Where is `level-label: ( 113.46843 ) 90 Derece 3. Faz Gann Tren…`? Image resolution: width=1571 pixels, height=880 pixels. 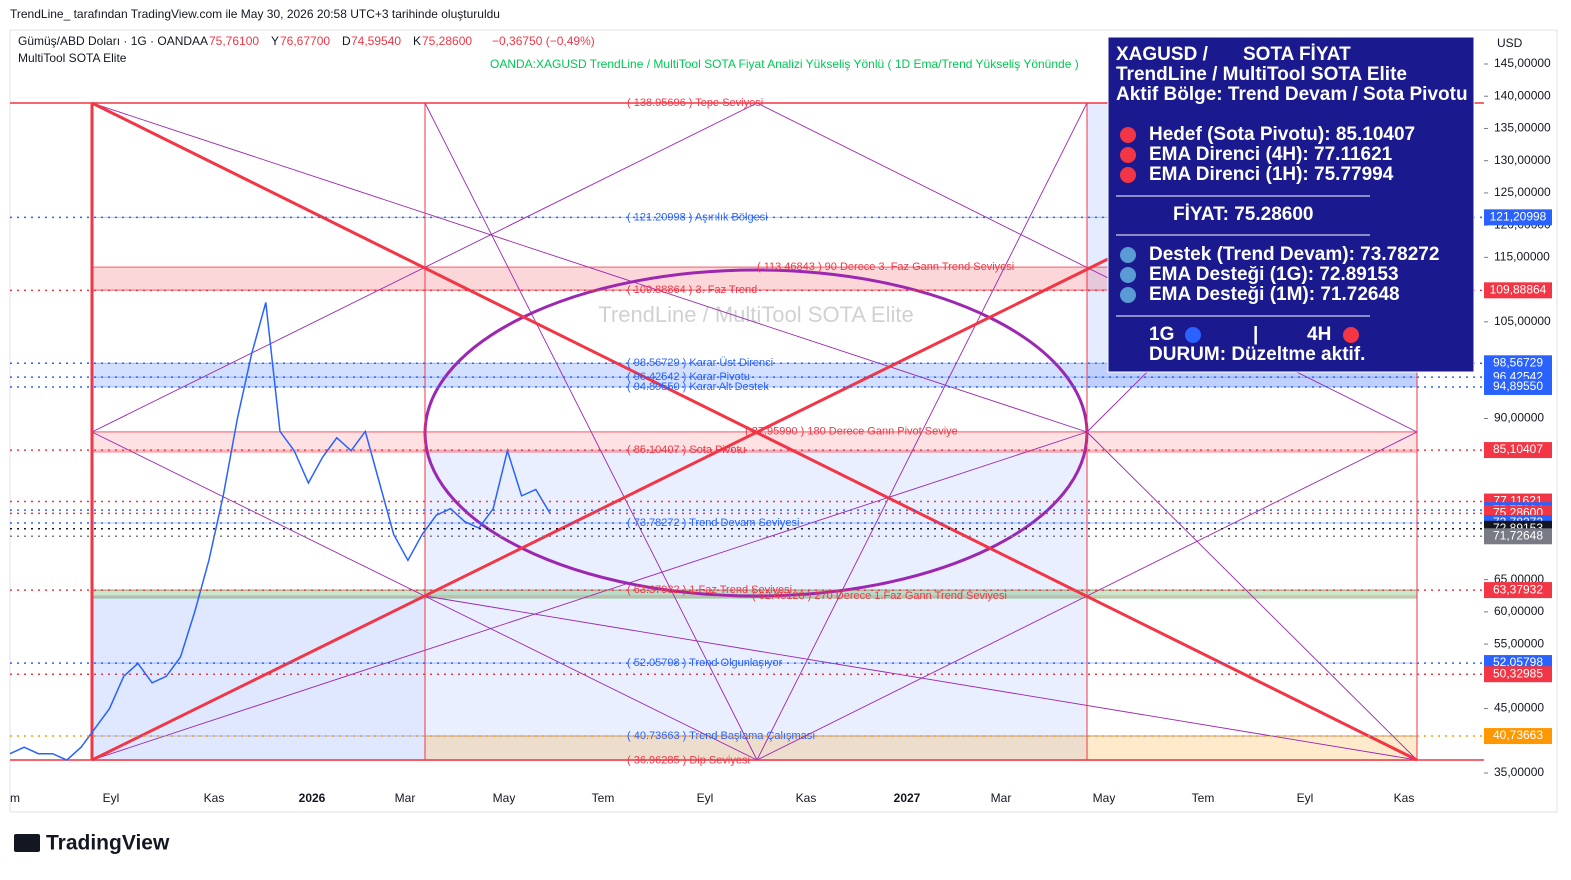 level-label: ( 113.46843 ) 90 Derece 3. Faz Gann Tren… is located at coordinates (885, 267).